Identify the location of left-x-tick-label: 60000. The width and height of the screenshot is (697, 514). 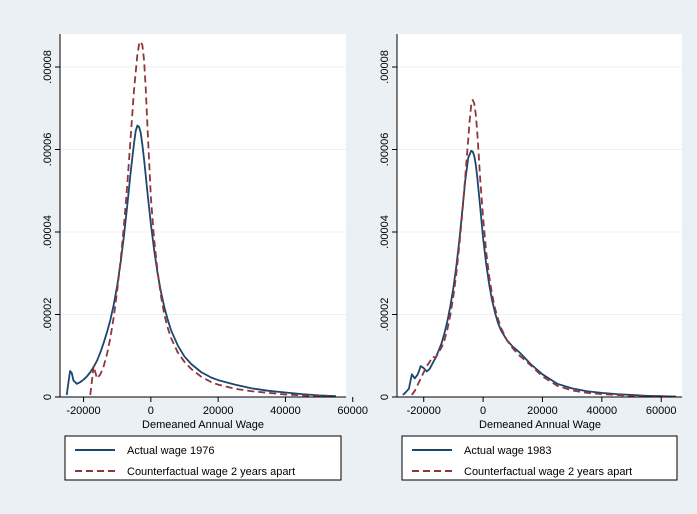
(352, 411).